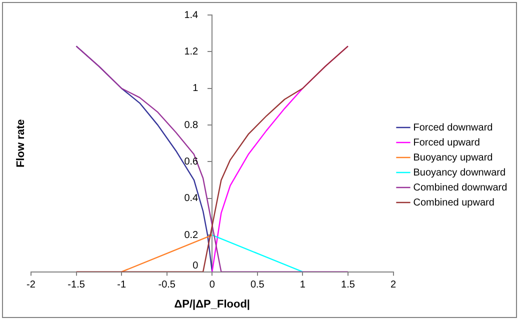  I want to click on x-tick-label: 0, so click(212, 285).